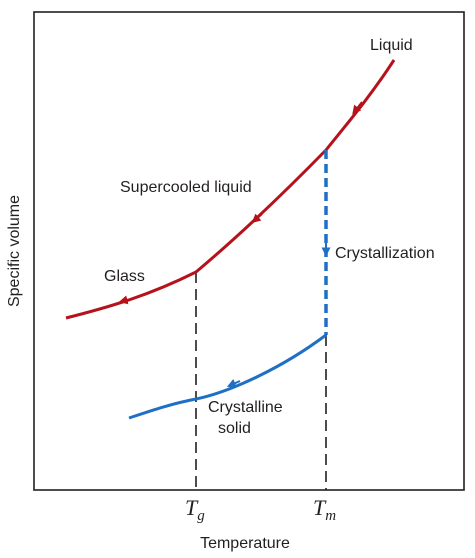 The image size is (475, 558). I want to click on y-axis-title: Specific volume, so click(14, 251).